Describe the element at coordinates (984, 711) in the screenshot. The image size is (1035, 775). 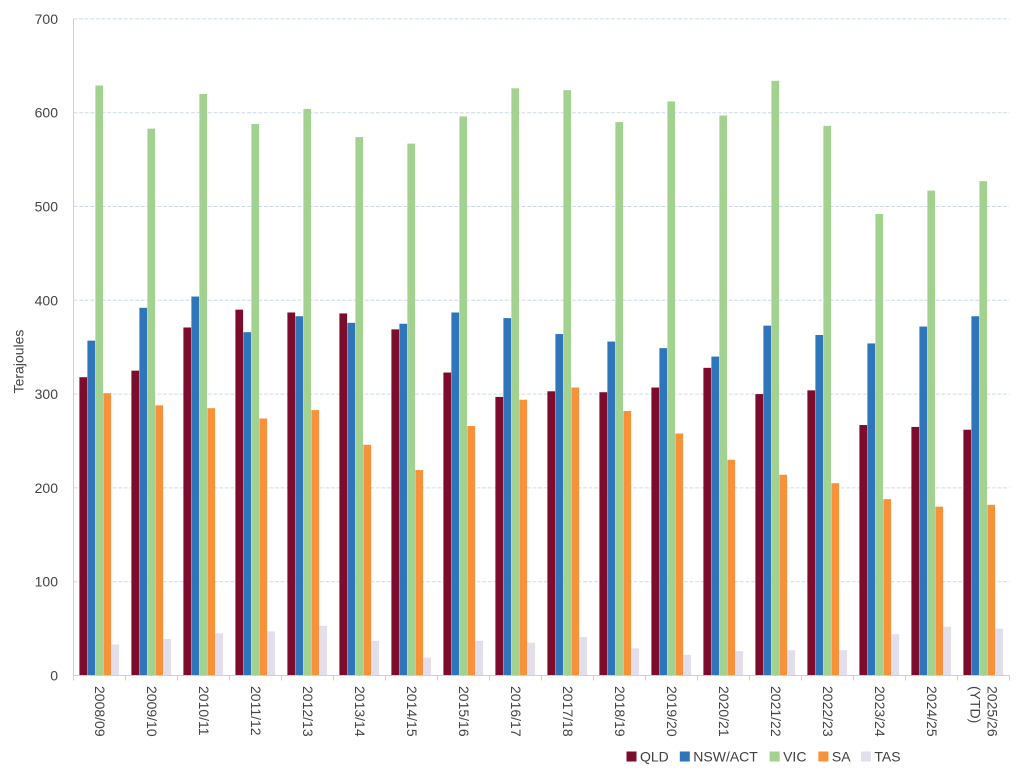
I see `svg-text: 2025/26(YTD)` at that location.